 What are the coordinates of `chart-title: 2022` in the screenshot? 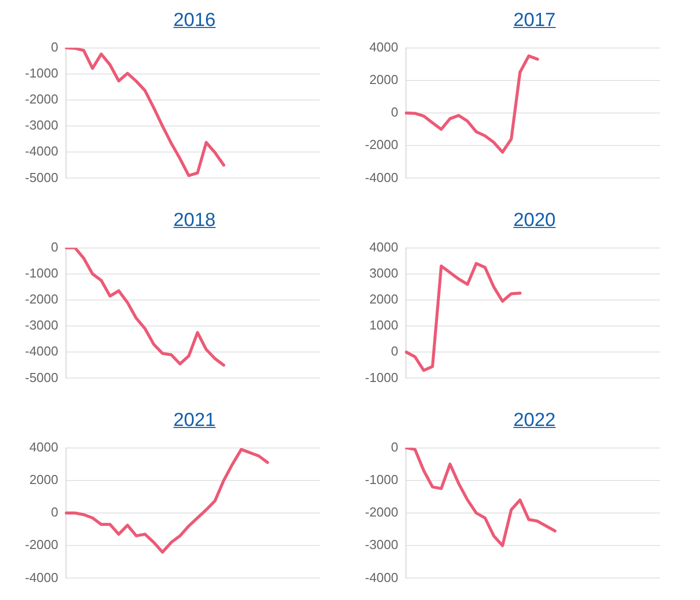 It's located at (534, 420).